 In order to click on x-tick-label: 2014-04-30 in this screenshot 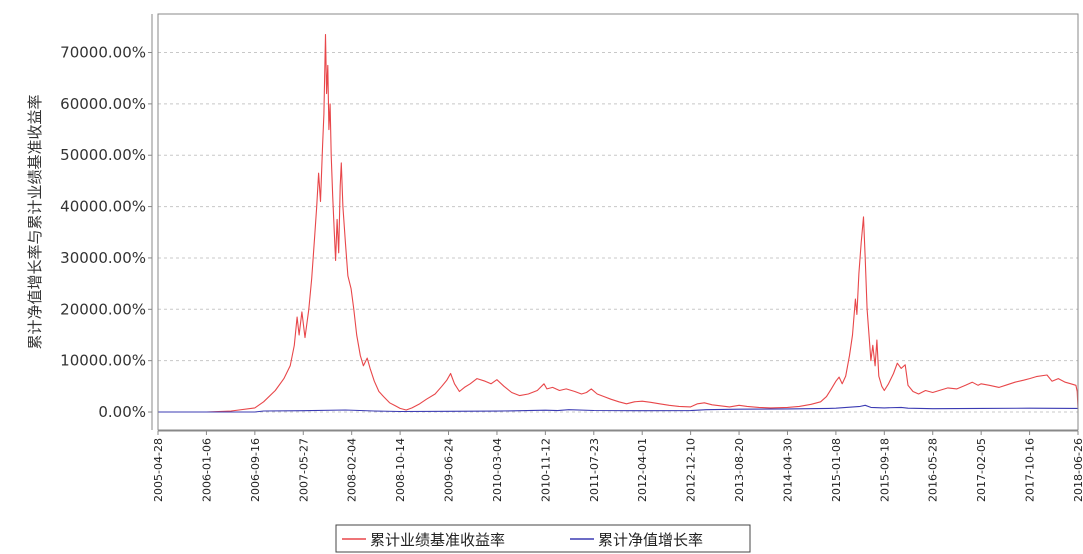, I will do `click(787, 470)`.